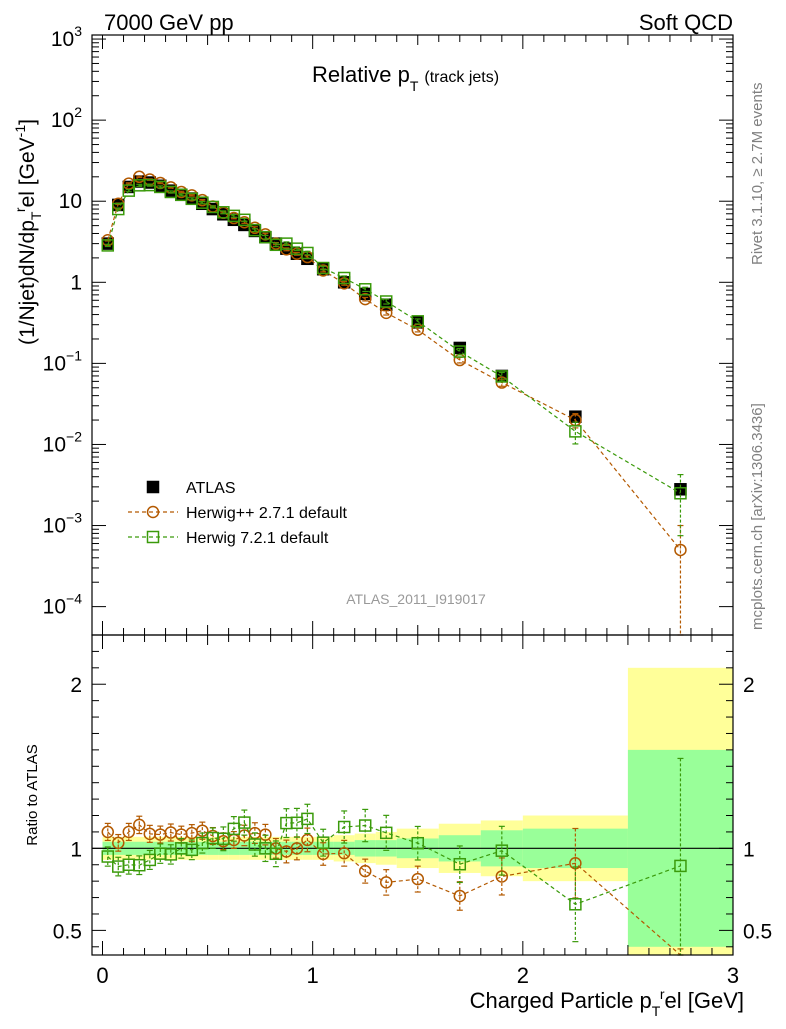  Describe the element at coordinates (153, 537) in the screenshot. I see `legend-marker-herwig7` at that location.